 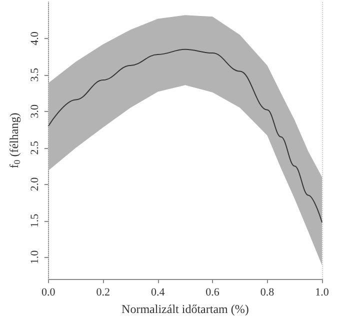 I want to click on y-tick-label: 4.0, so click(x=34, y=38).